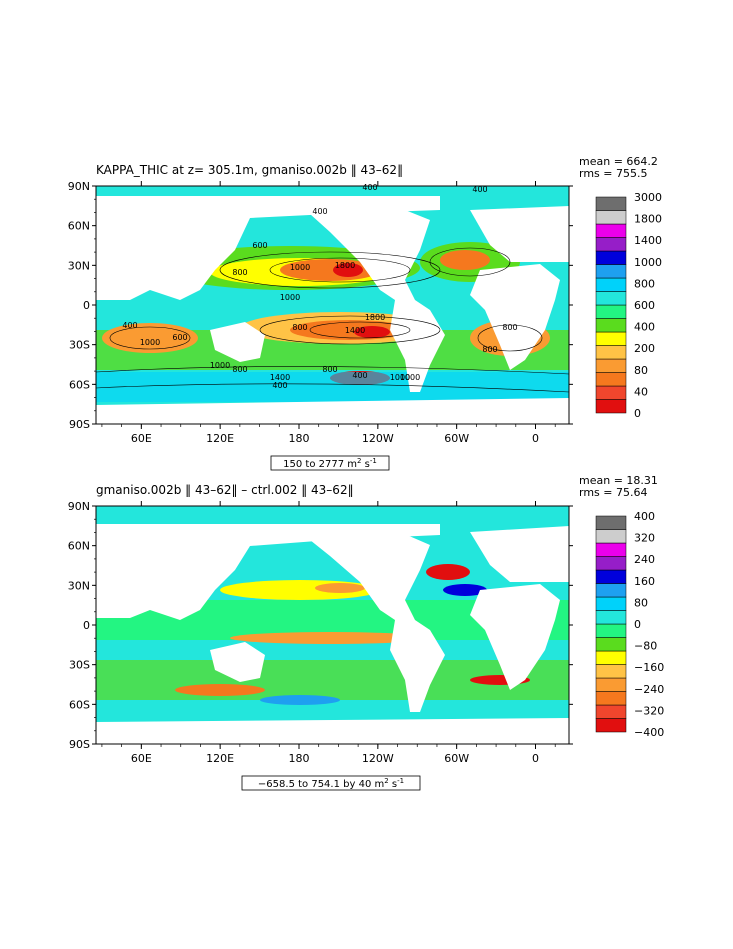 Image resolution: width=733 pixels, height=949 pixels. What do you see at coordinates (456, 758) in the screenshot?
I see `bottom-xtick-label: 60W` at bounding box center [456, 758].